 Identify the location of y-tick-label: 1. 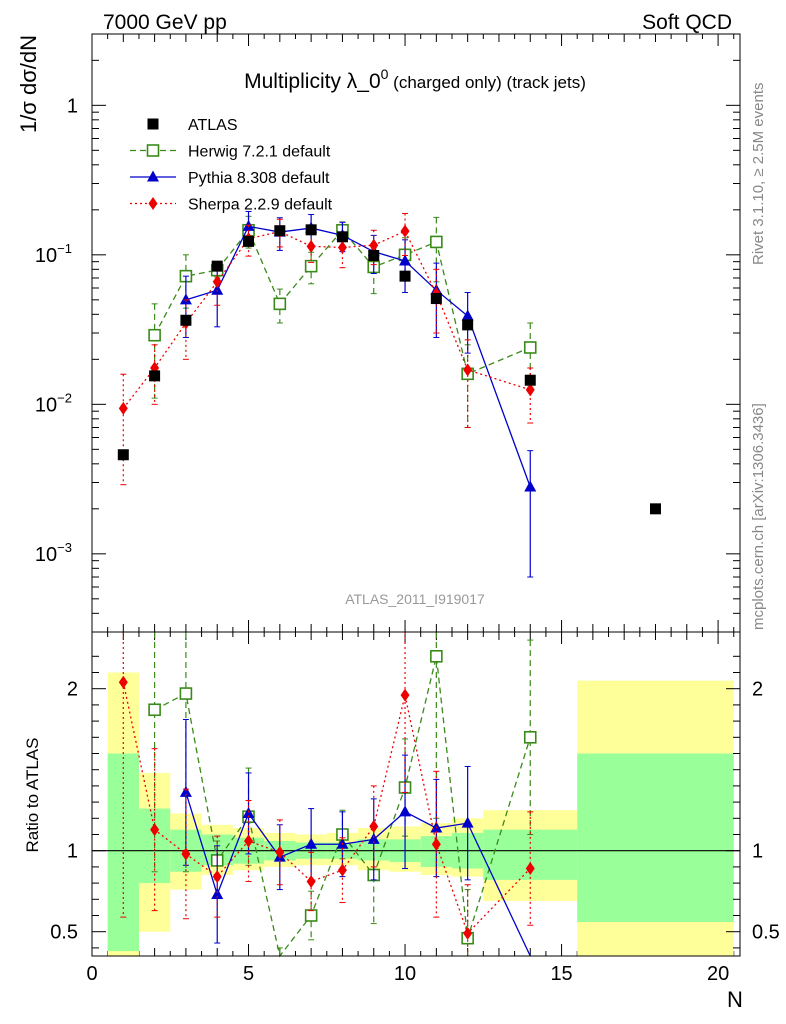
(72, 106).